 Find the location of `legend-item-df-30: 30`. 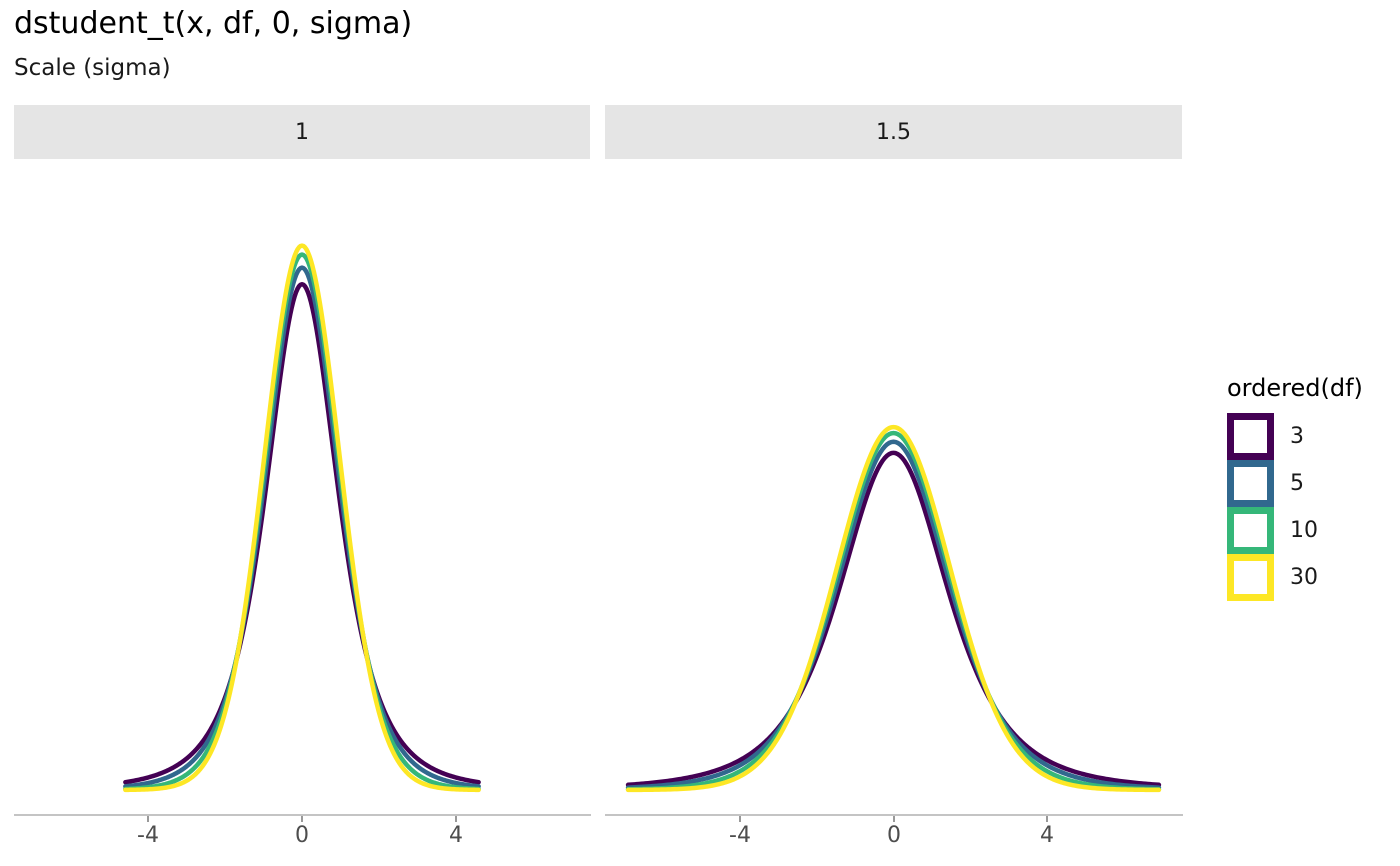

legend-item-df-30: 30 is located at coordinates (1295, 577).